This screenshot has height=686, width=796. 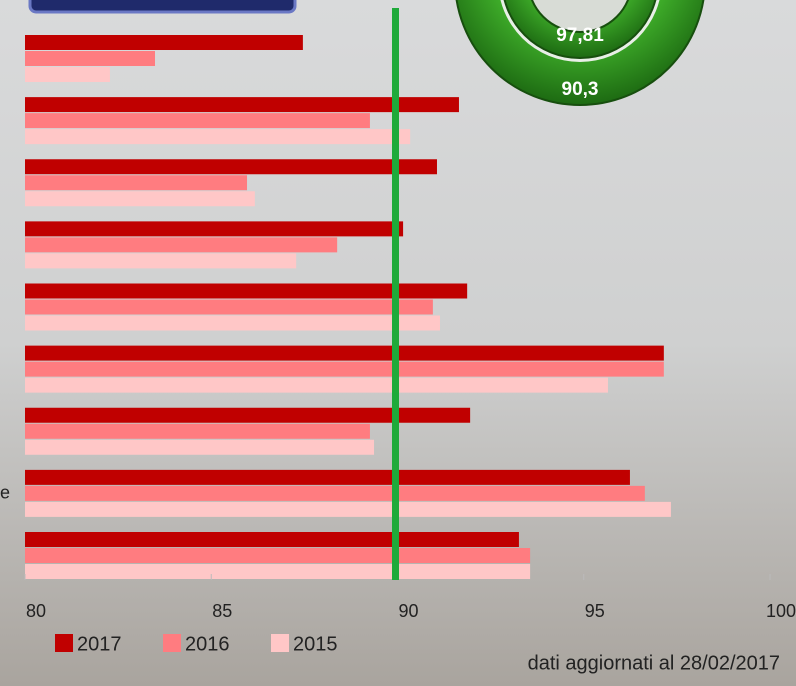 What do you see at coordinates (580, 35) in the screenshot?
I see `ring-label: 97,81` at bounding box center [580, 35].